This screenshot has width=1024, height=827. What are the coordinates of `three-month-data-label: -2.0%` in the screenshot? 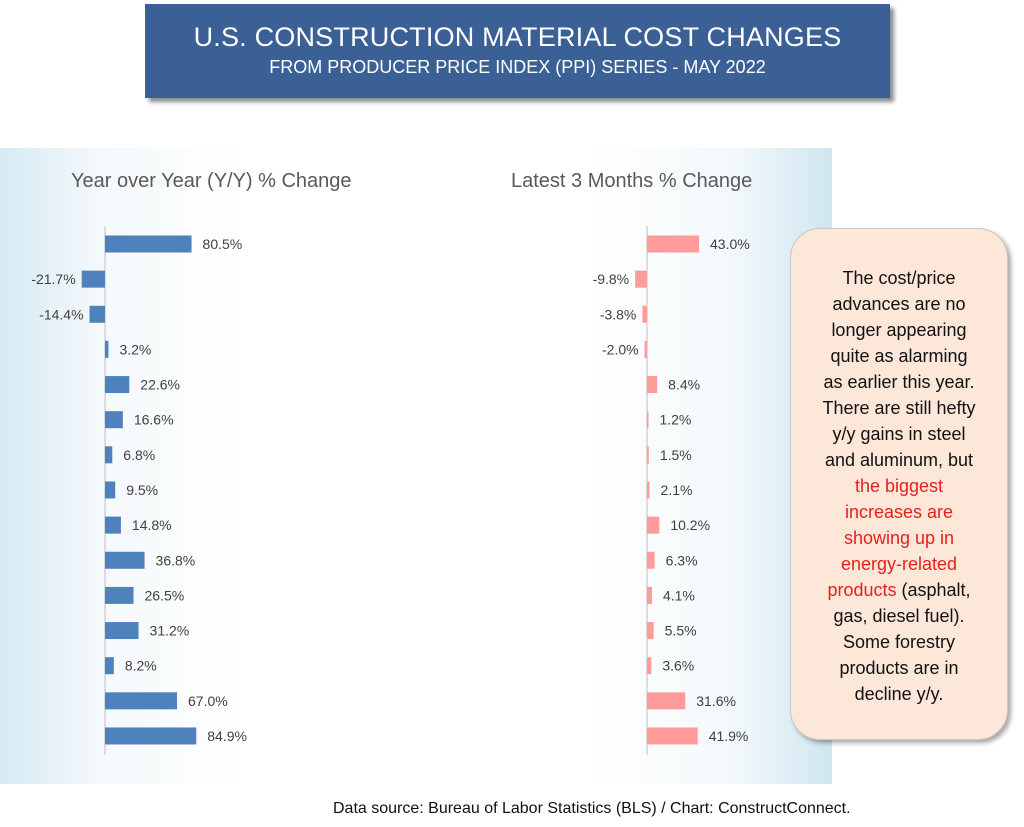 It's located at (620, 349).